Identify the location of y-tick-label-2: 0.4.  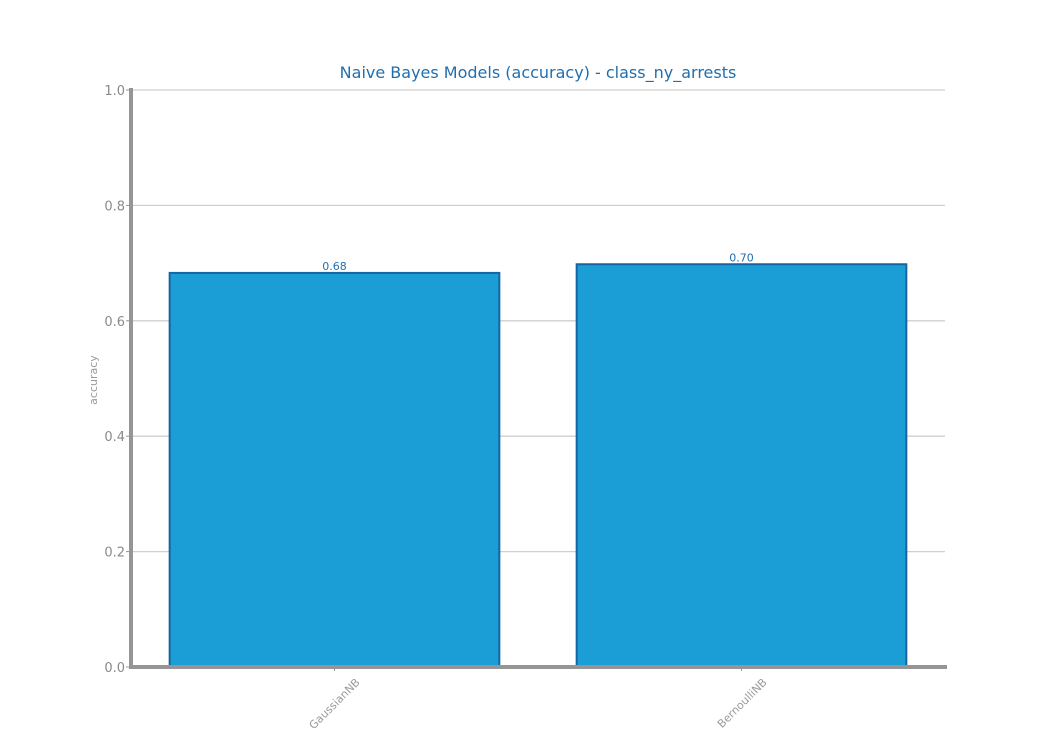
(114, 437).